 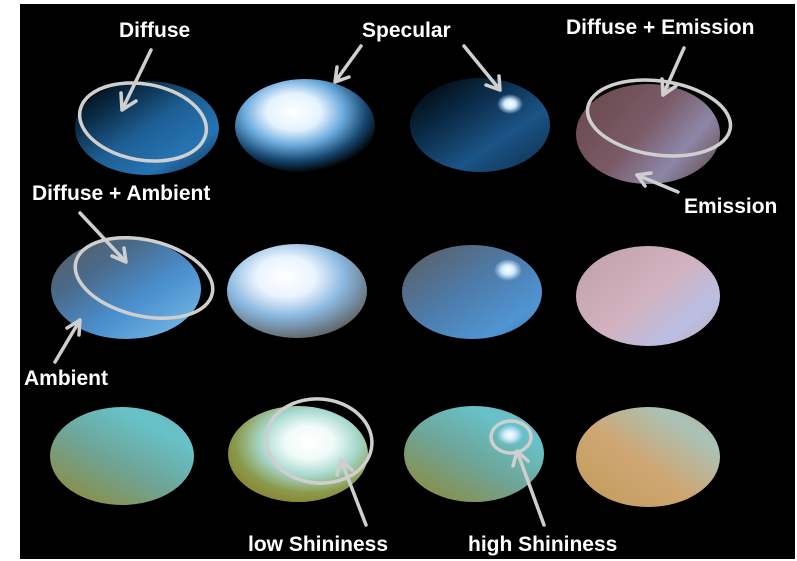 I want to click on arrow-diffuse-emission, so click(x=673, y=71).